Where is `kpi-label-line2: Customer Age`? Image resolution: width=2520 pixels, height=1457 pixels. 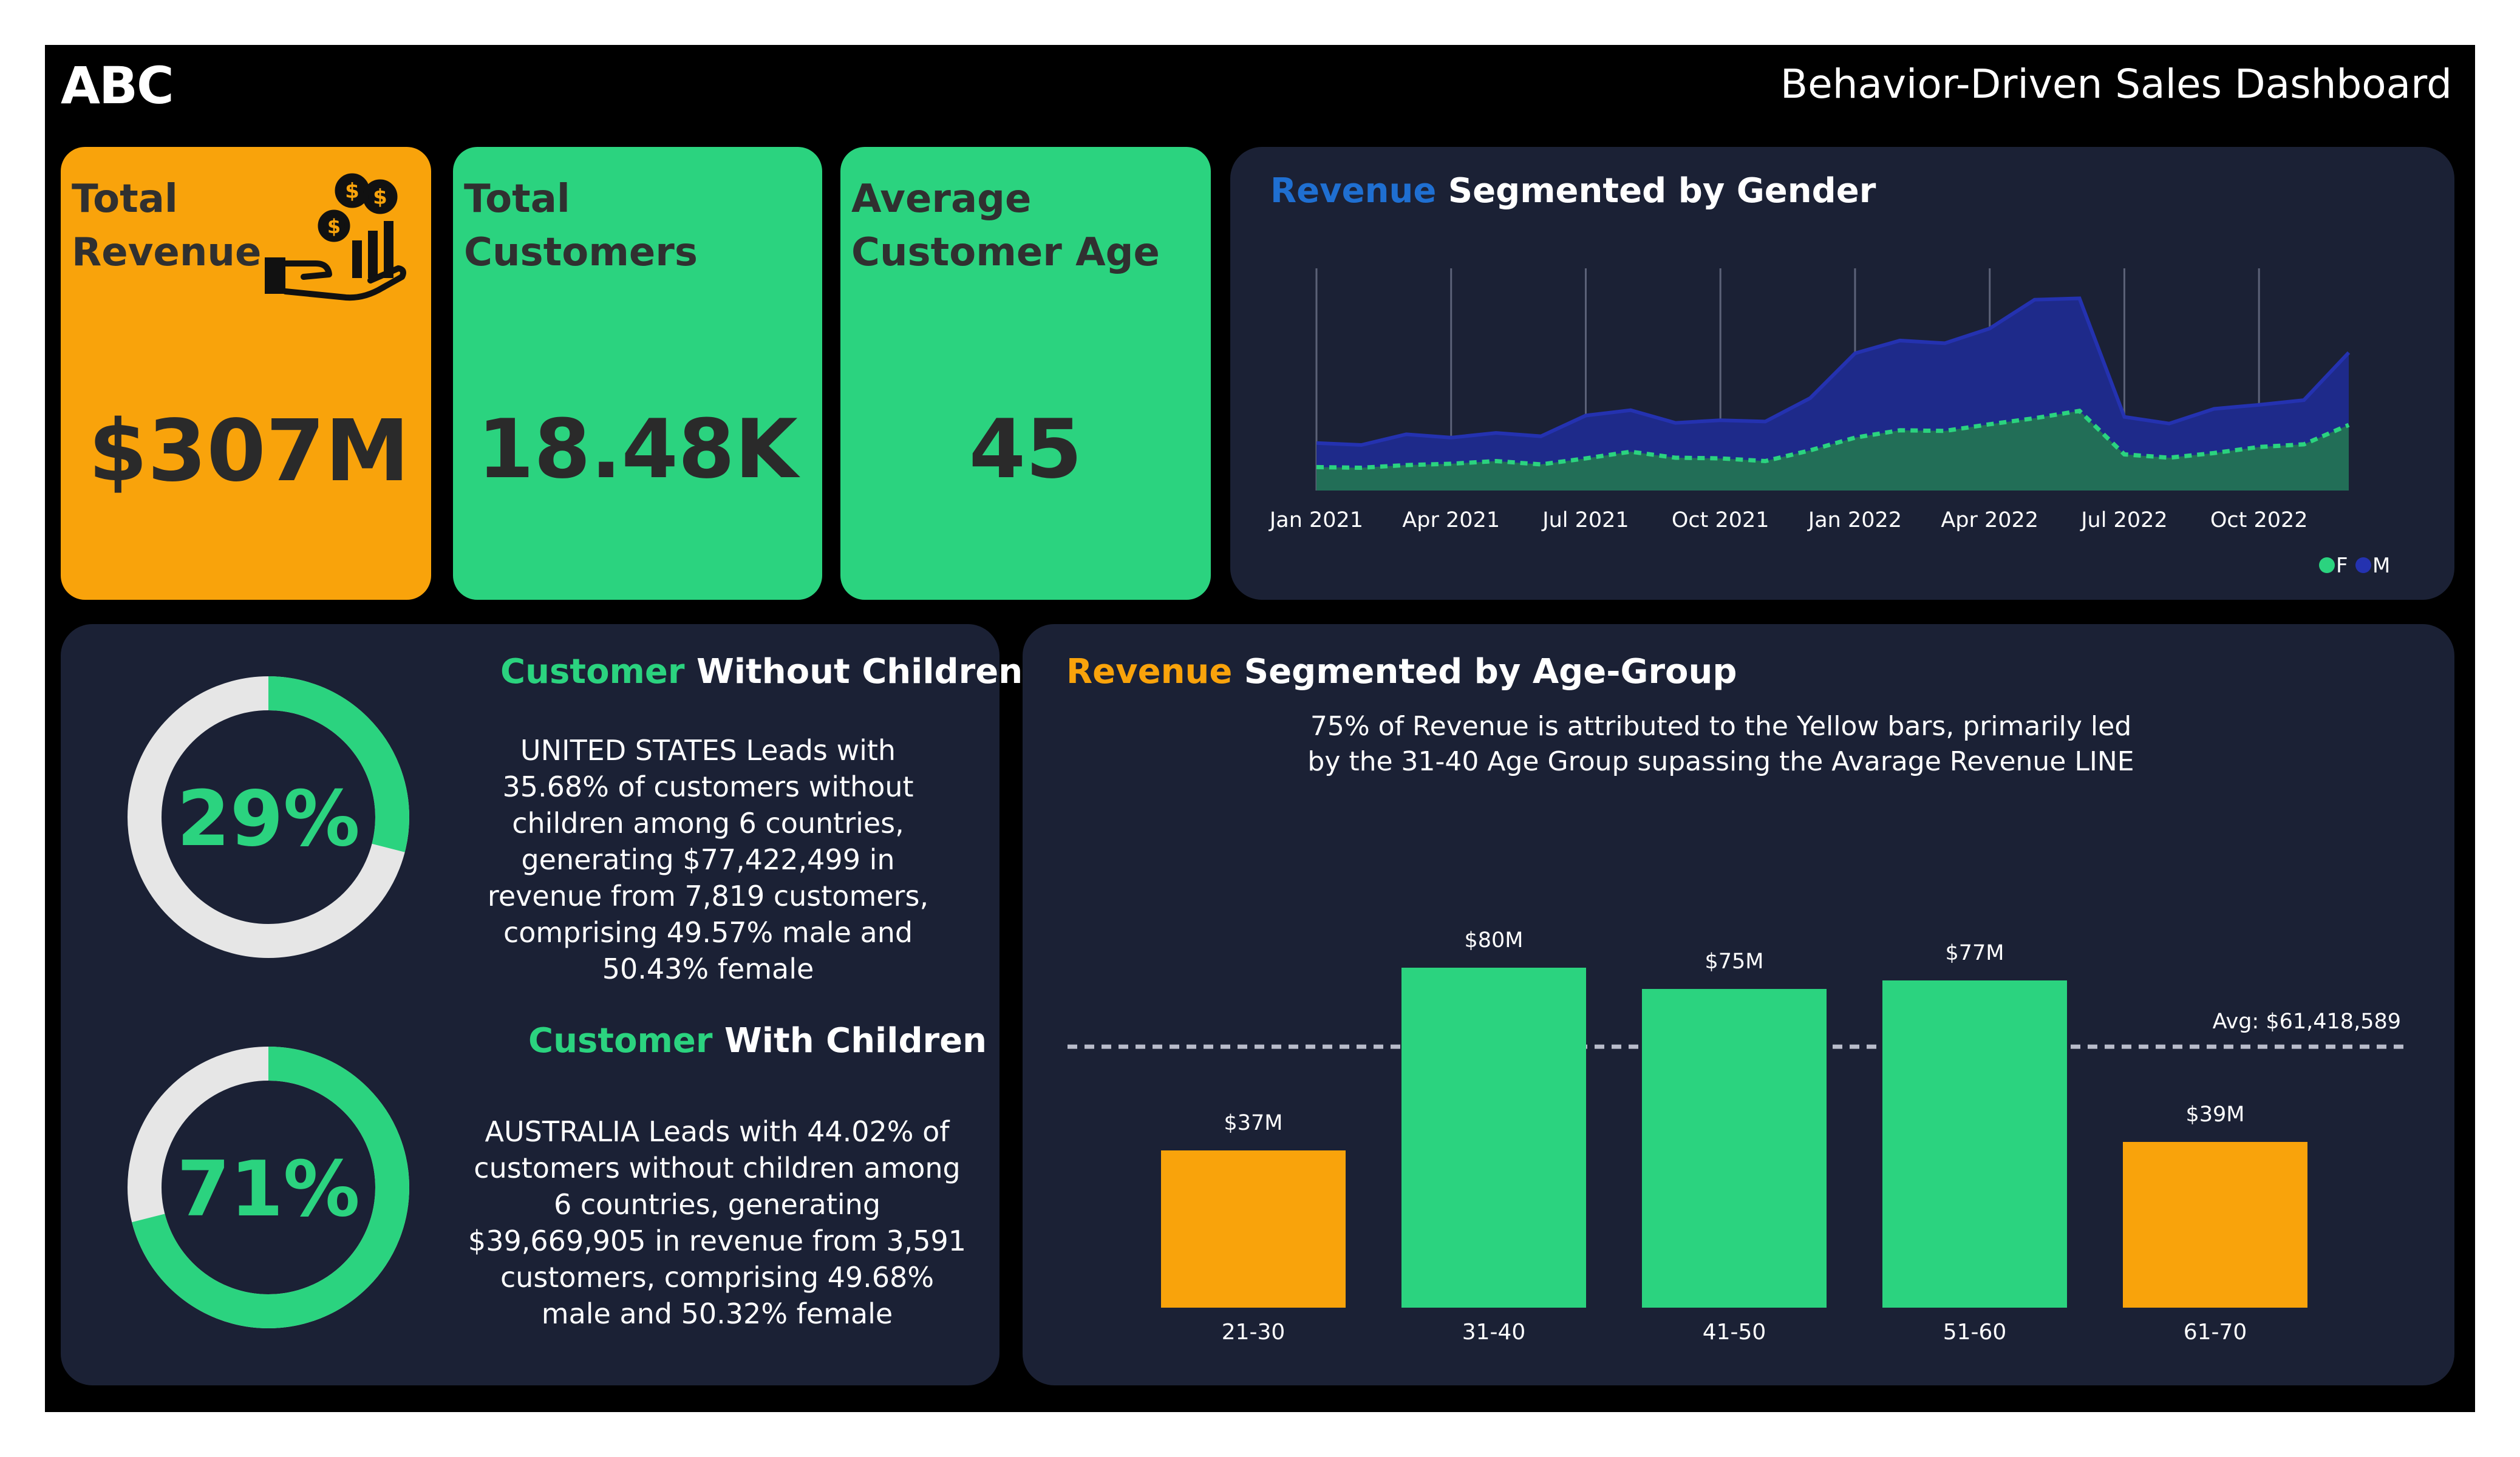 kpi-label-line2: Customer Age is located at coordinates (1005, 252).